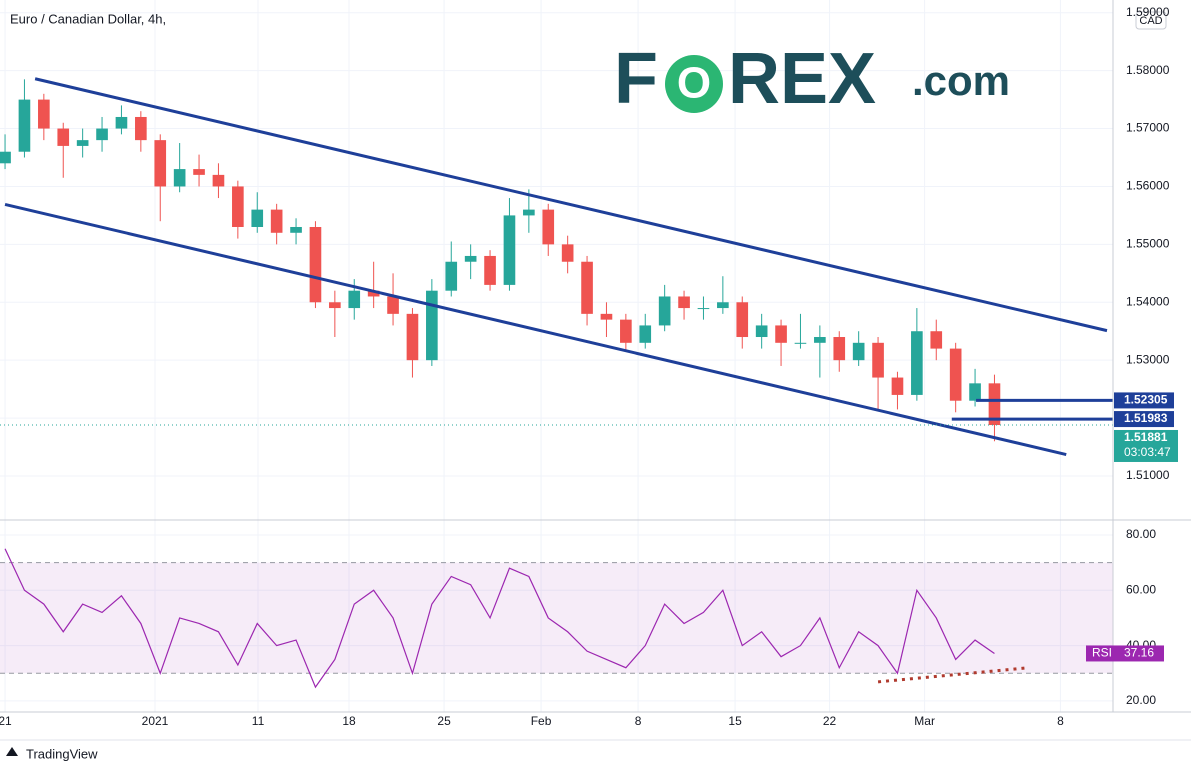 The height and width of the screenshot is (773, 1191). What do you see at coordinates (1147, 452) in the screenshot?
I see `countdown-label: 03:03:47` at bounding box center [1147, 452].